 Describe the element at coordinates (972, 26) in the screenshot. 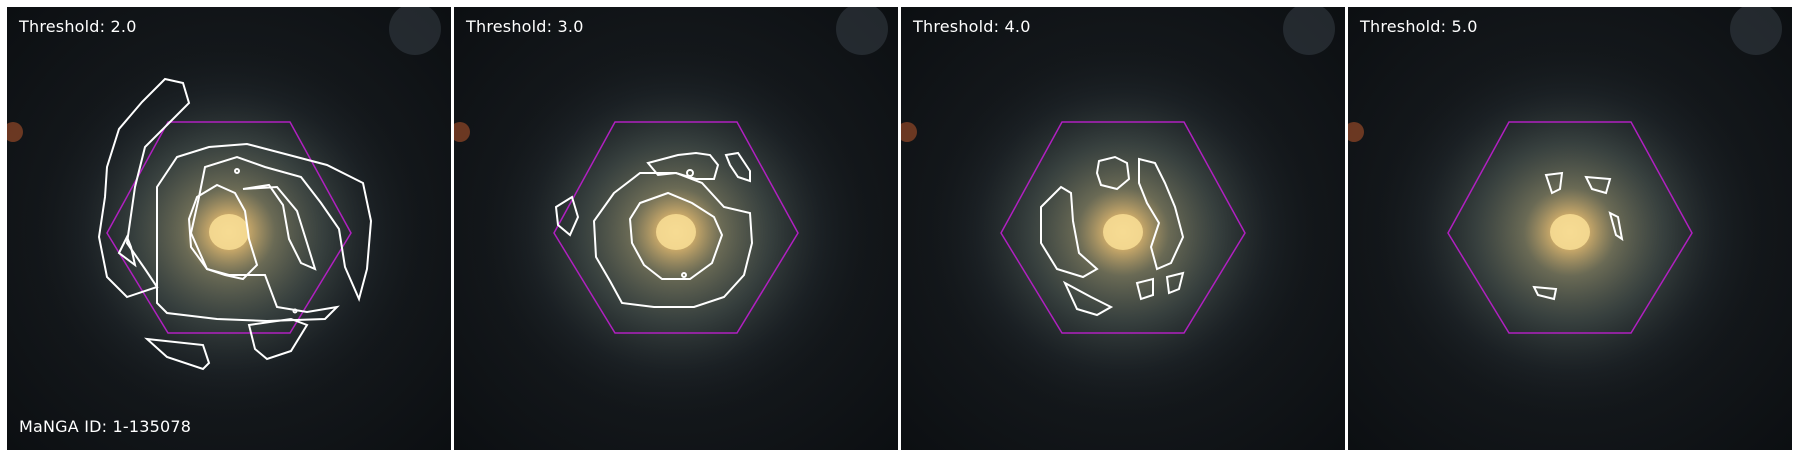

I see `threshold-label: Threshold: 4.0` at that location.